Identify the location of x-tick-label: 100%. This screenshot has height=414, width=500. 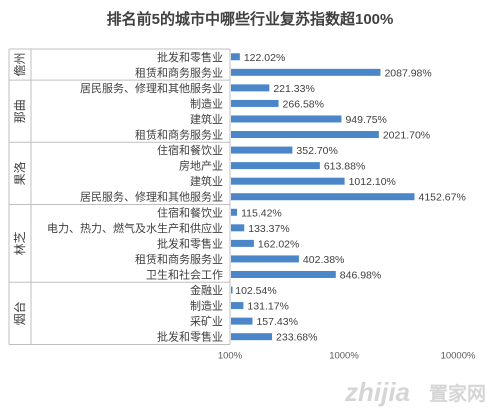
(230, 355).